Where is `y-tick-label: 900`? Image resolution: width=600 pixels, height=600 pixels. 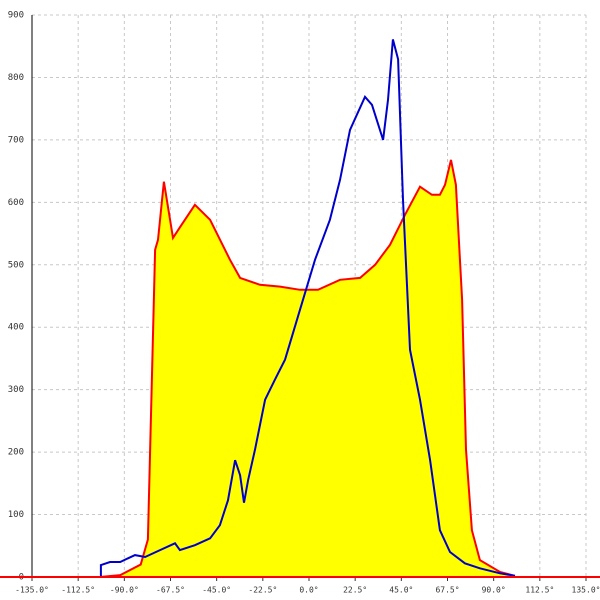
y-tick-label: 900 is located at coordinates (16, 16).